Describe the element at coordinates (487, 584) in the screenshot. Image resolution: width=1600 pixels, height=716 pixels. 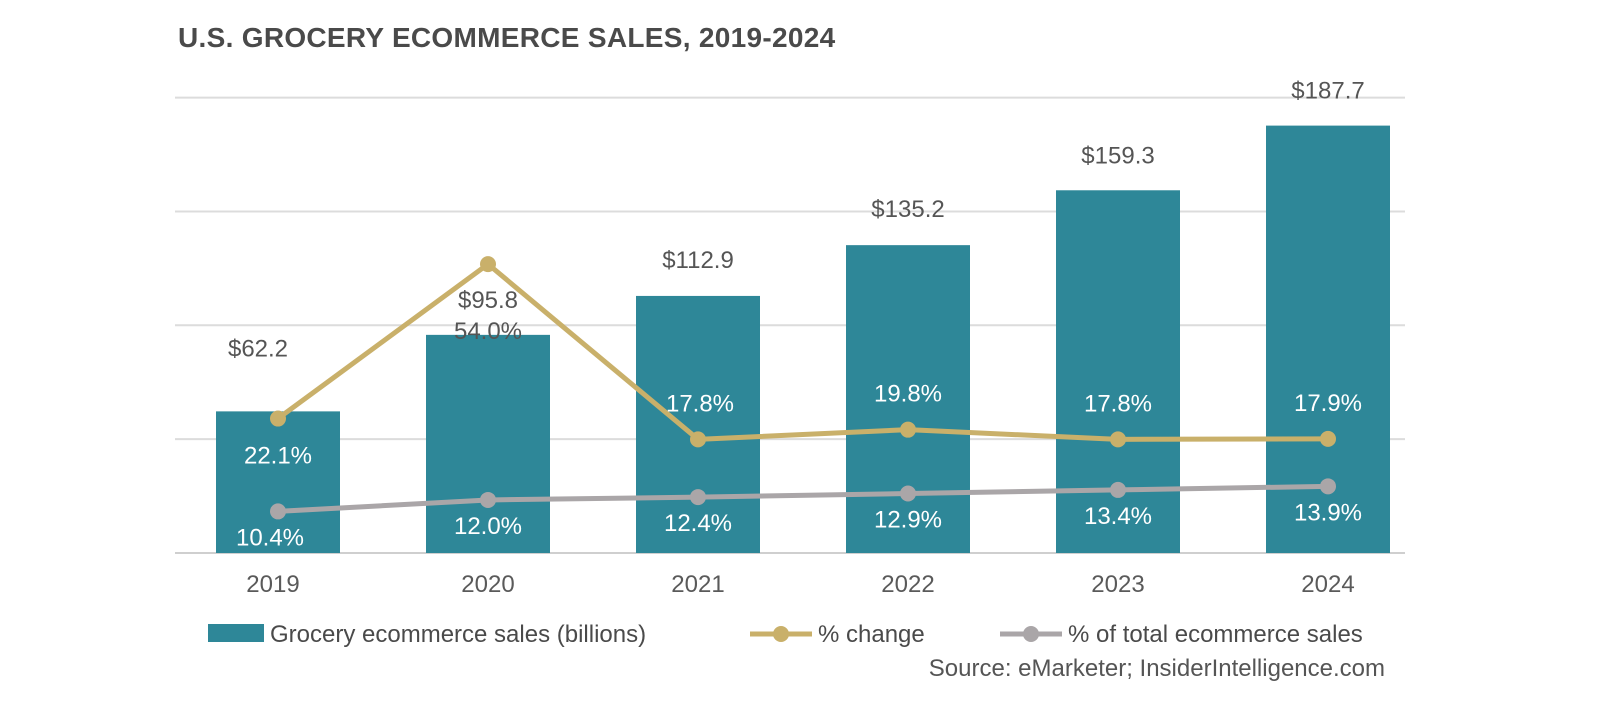
I see `x-tick-label: 2020` at that location.